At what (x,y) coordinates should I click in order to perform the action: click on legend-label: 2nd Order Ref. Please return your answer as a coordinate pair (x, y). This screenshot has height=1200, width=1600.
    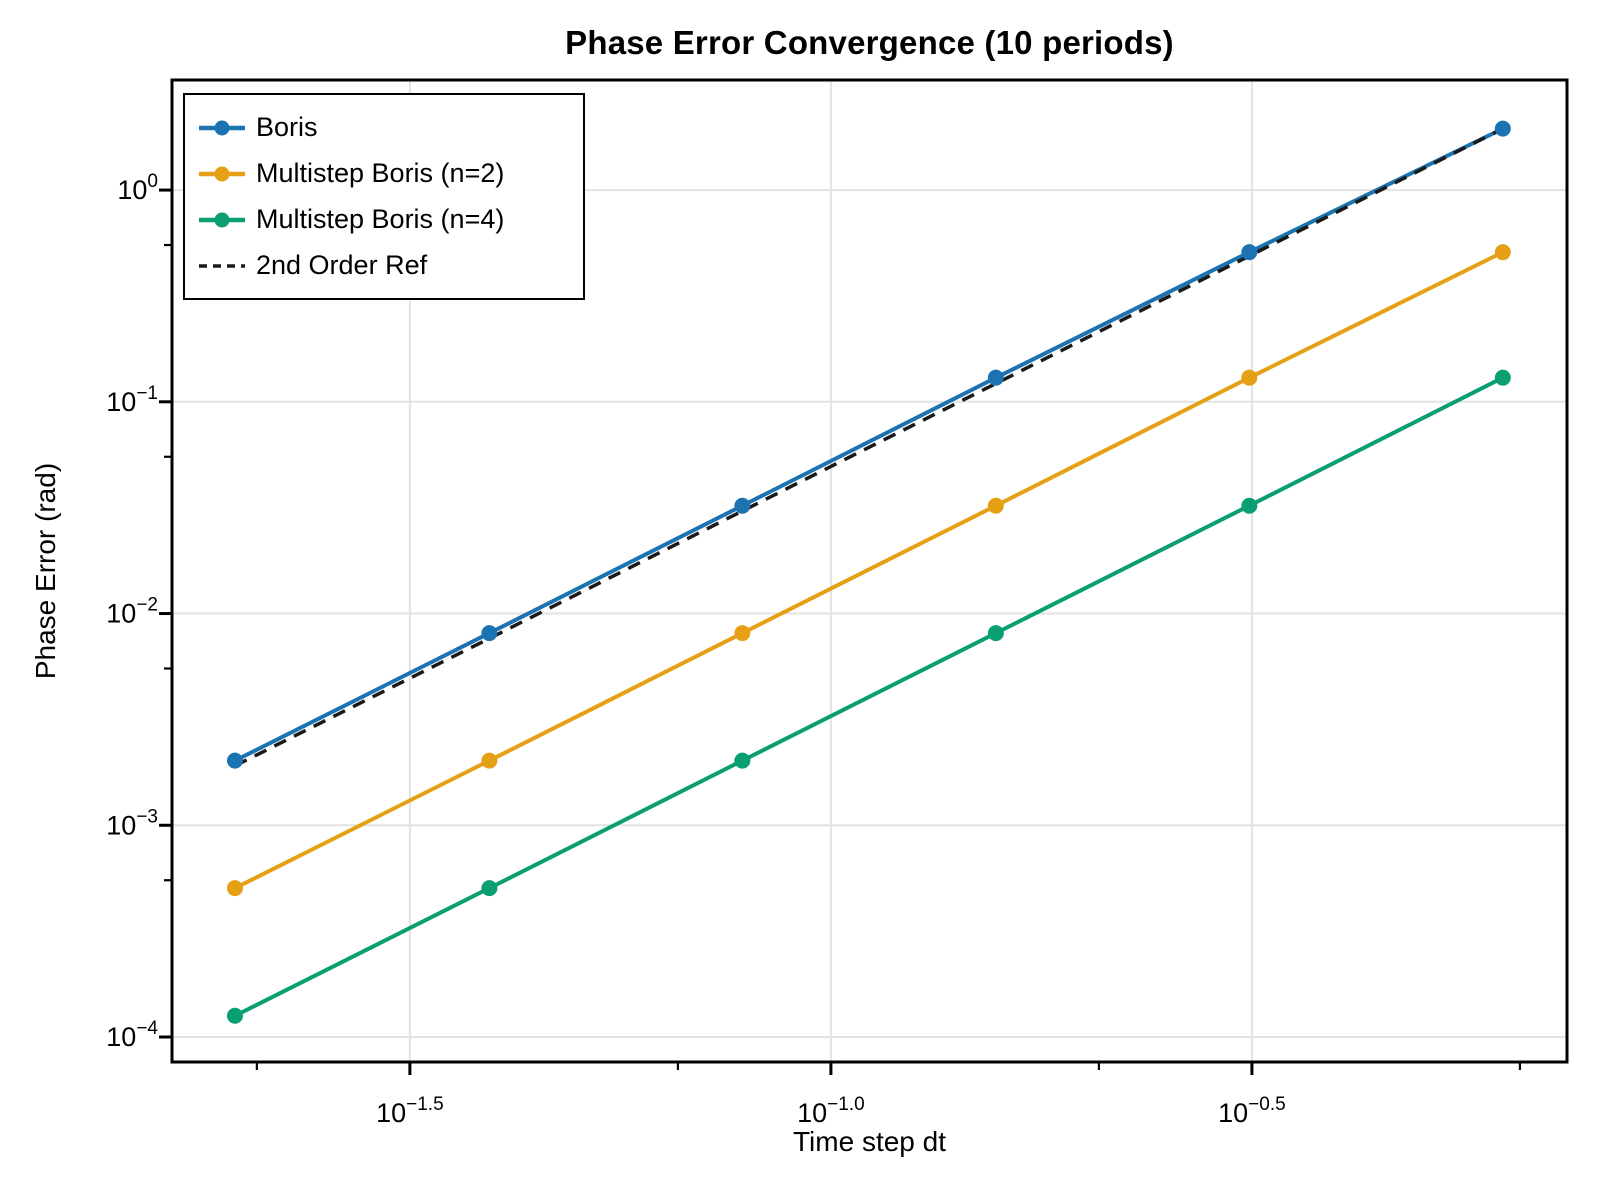
    Looking at the image, I should click on (342, 265).